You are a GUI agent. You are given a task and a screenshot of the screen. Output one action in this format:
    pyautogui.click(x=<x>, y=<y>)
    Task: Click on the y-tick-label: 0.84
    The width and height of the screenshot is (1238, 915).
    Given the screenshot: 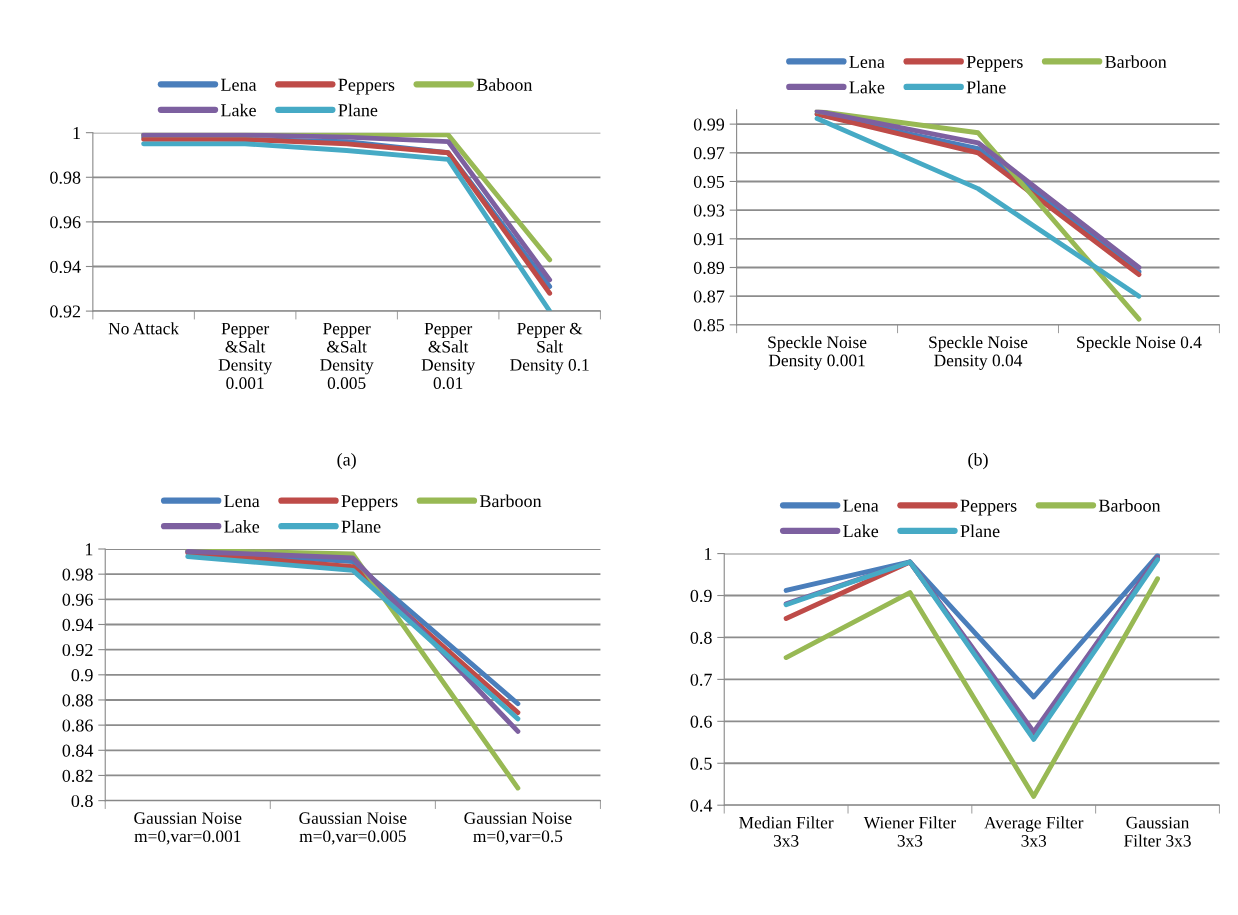 What is the action you would take?
    pyautogui.click(x=78, y=750)
    